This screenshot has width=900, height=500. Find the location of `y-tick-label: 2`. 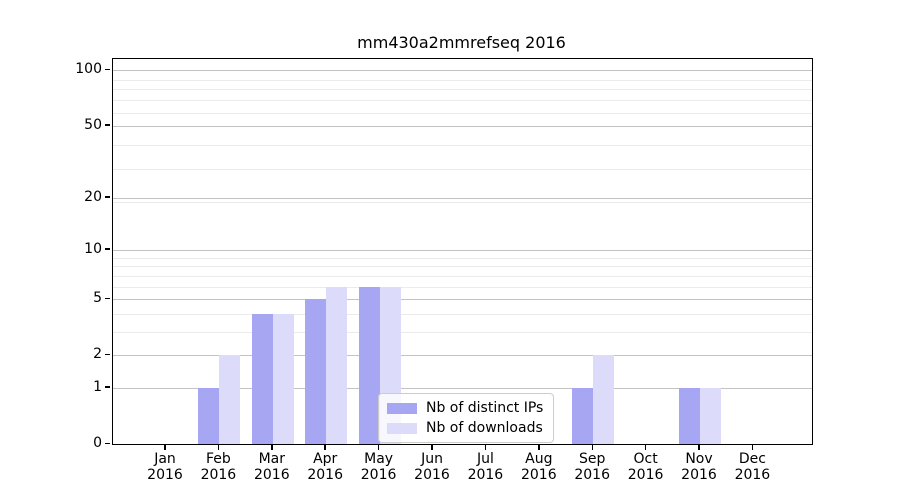

y-tick-label: 2 is located at coordinates (97, 354).